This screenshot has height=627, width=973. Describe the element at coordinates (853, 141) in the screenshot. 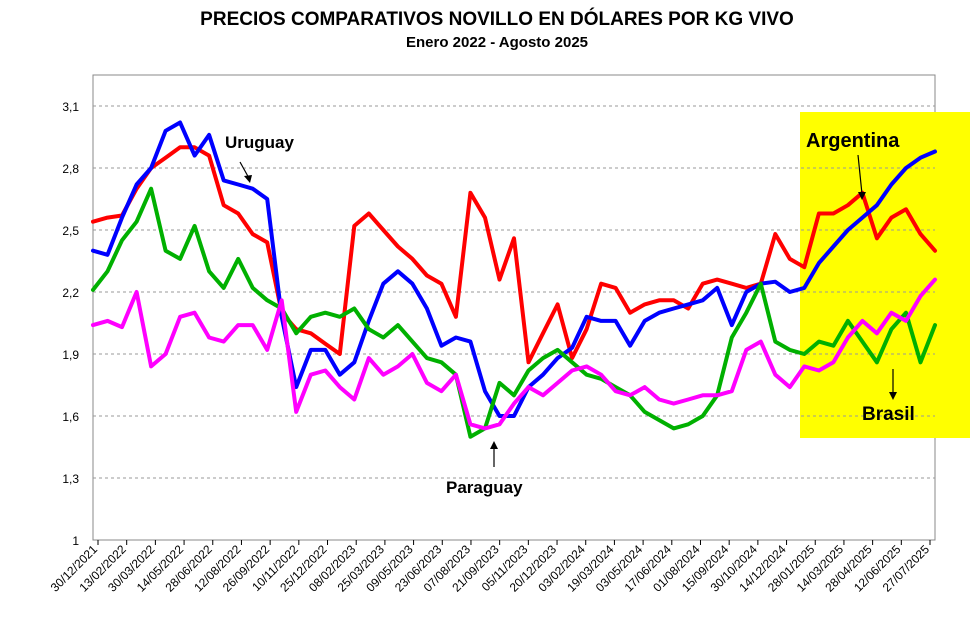

I see `argentina-label: Argentina` at that location.